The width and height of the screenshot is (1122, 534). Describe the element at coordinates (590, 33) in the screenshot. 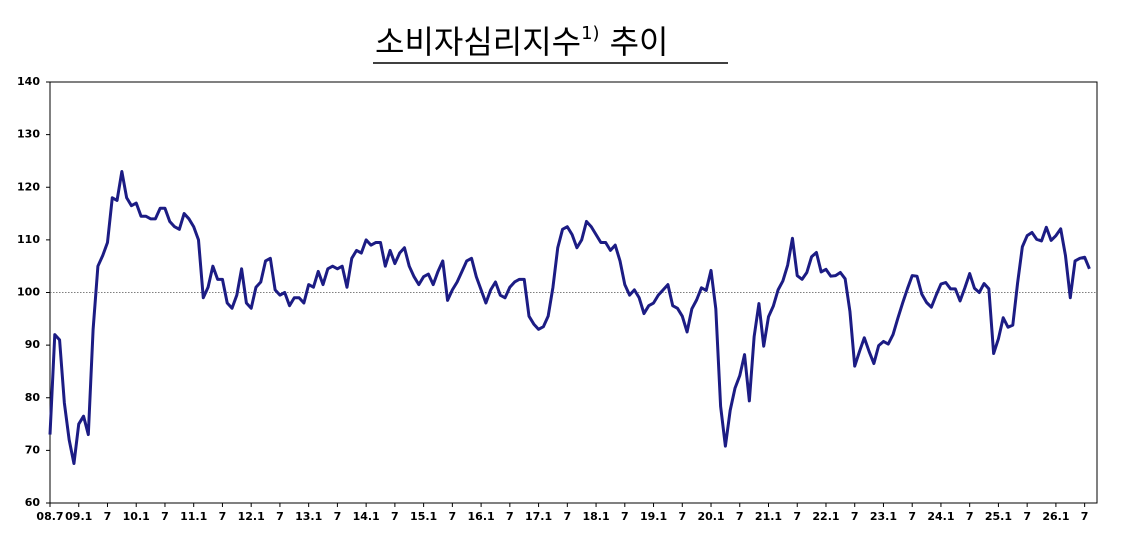

I see `title-note: 1)` at that location.